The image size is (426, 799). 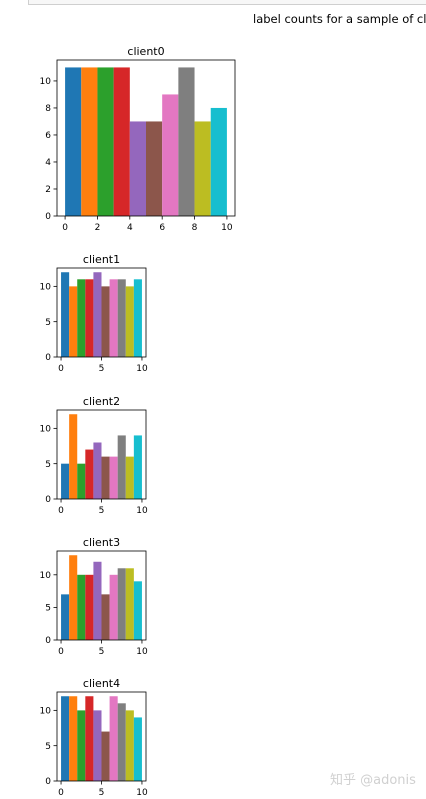 What do you see at coordinates (101, 259) in the screenshot?
I see `chart-title: client1` at bounding box center [101, 259].